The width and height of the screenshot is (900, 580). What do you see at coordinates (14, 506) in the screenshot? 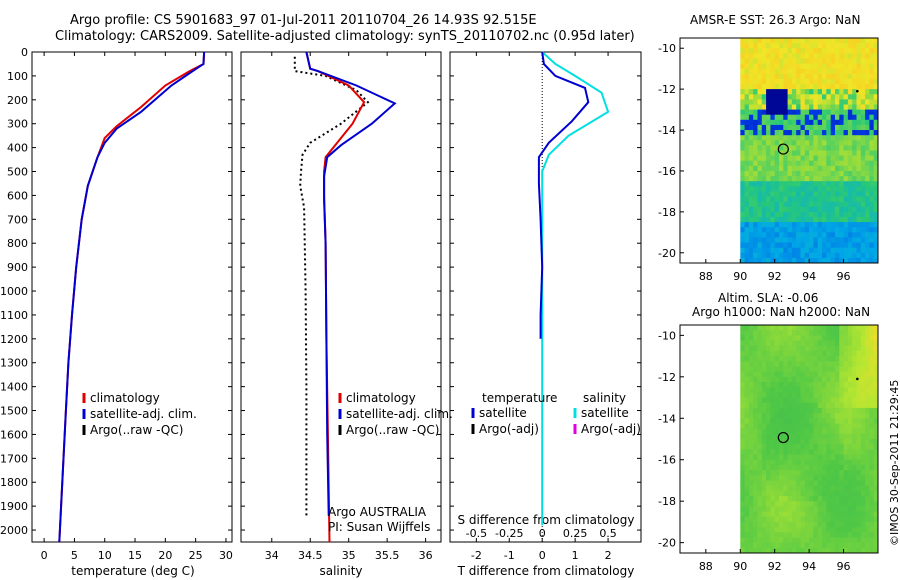
I see `depth-tick-label: 1900` at bounding box center [14, 506].